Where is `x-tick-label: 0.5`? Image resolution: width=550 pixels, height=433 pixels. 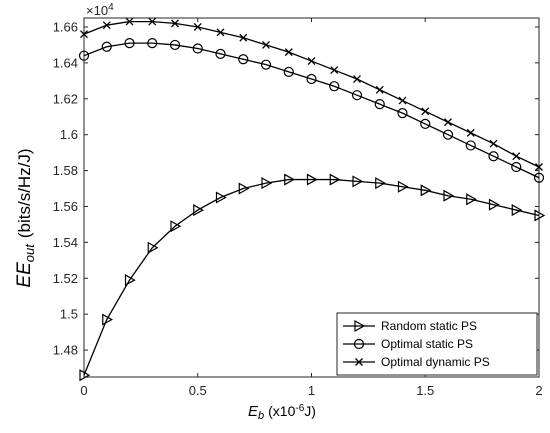
x-tick-label: 0.5 is located at coordinates (198, 390).